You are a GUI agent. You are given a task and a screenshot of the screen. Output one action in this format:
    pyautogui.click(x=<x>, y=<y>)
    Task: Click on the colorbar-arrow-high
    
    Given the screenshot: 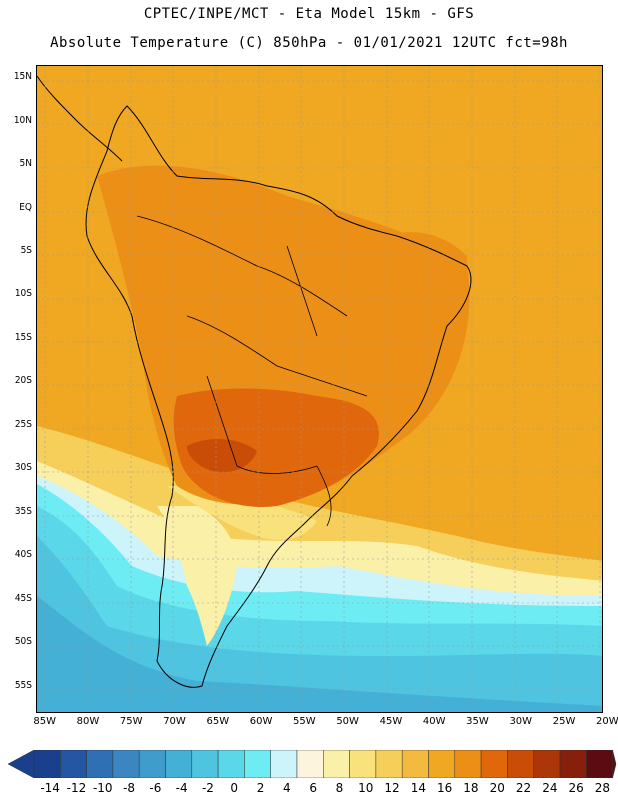 What is the action you would take?
    pyautogui.click(x=614, y=764)
    